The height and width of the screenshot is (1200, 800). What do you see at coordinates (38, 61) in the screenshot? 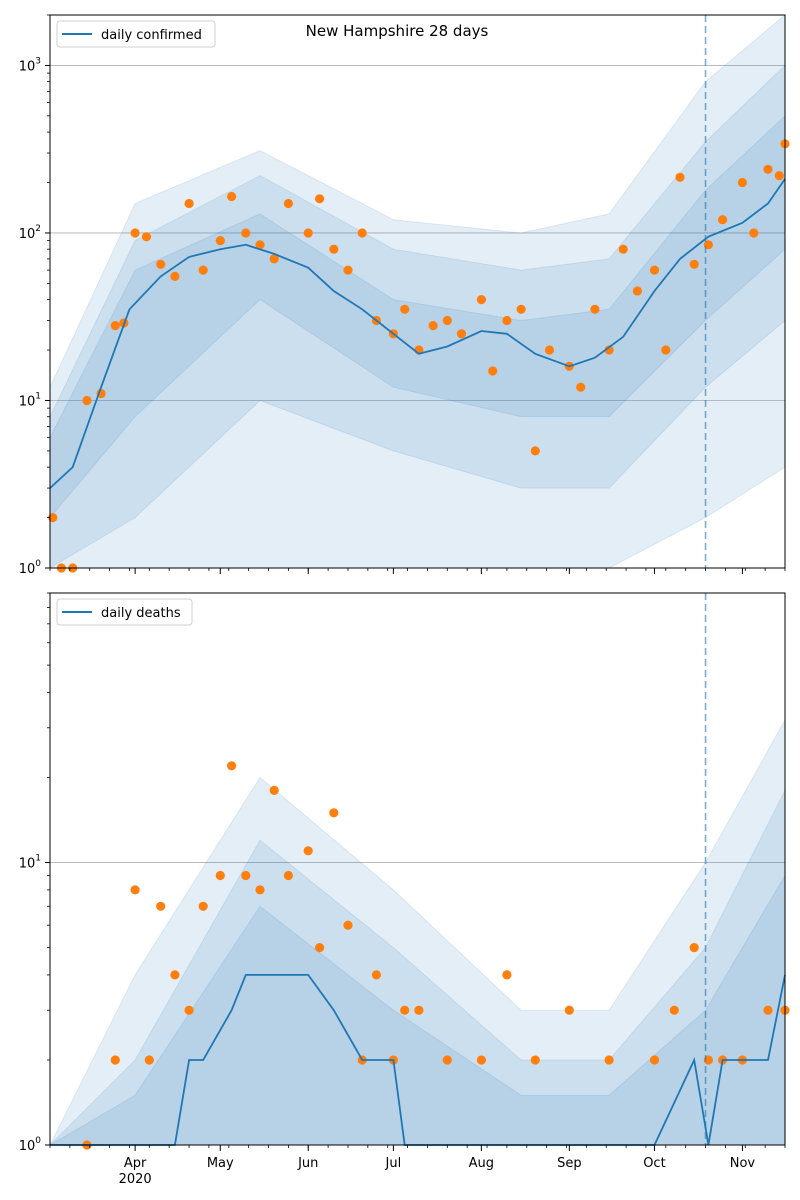
I see `y-tick-exponent: 3` at bounding box center [38, 61].